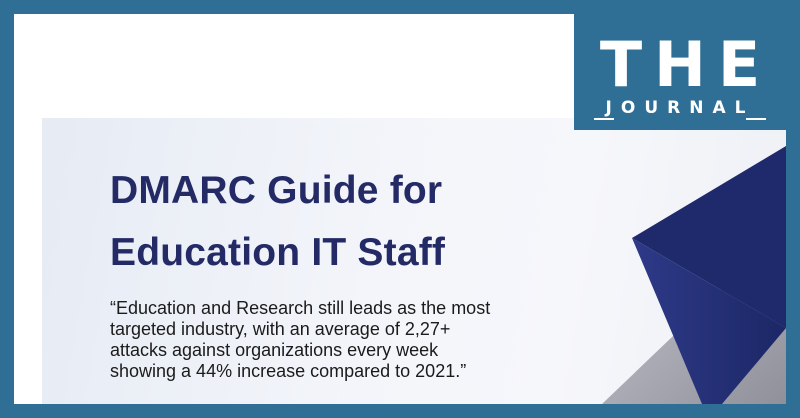 Image resolution: width=800 pixels, height=418 pixels. I want to click on logo-rule-left, so click(604, 119).